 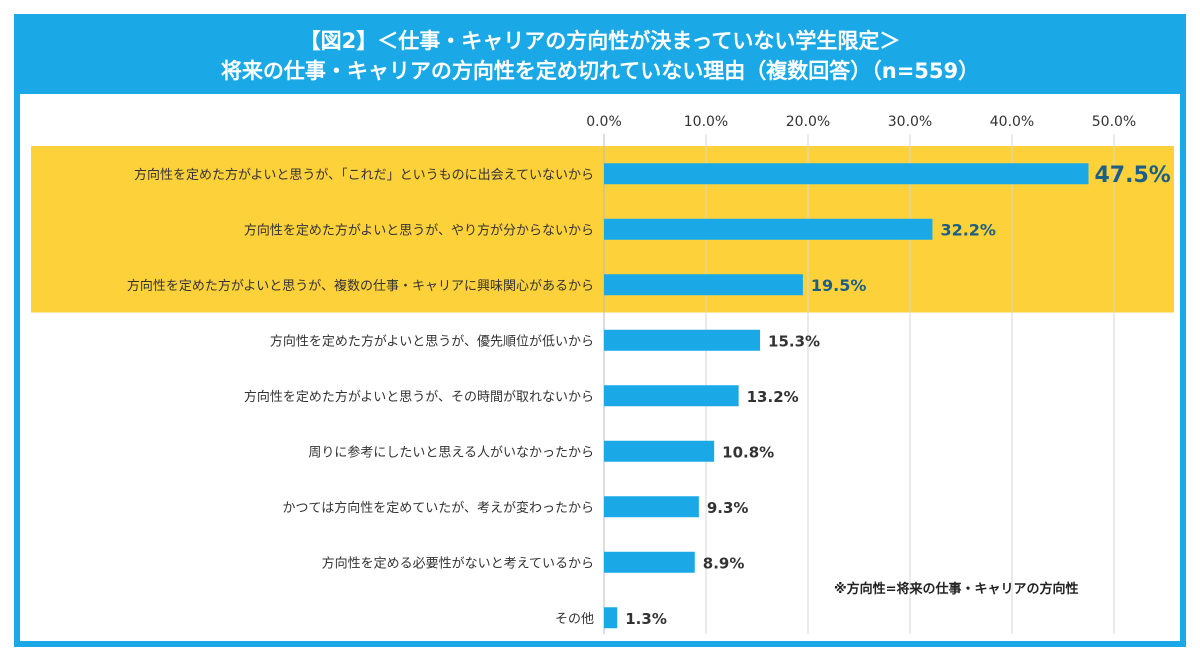 What do you see at coordinates (706, 122) in the screenshot?
I see `x-tick-label: 10.0%` at bounding box center [706, 122].